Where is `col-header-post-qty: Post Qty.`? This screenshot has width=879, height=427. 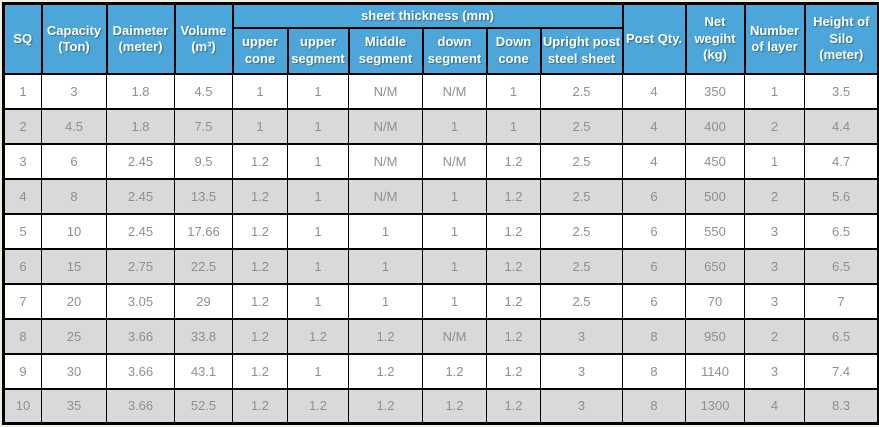
col-header-post-qty: Post Qty. is located at coordinates (654, 38).